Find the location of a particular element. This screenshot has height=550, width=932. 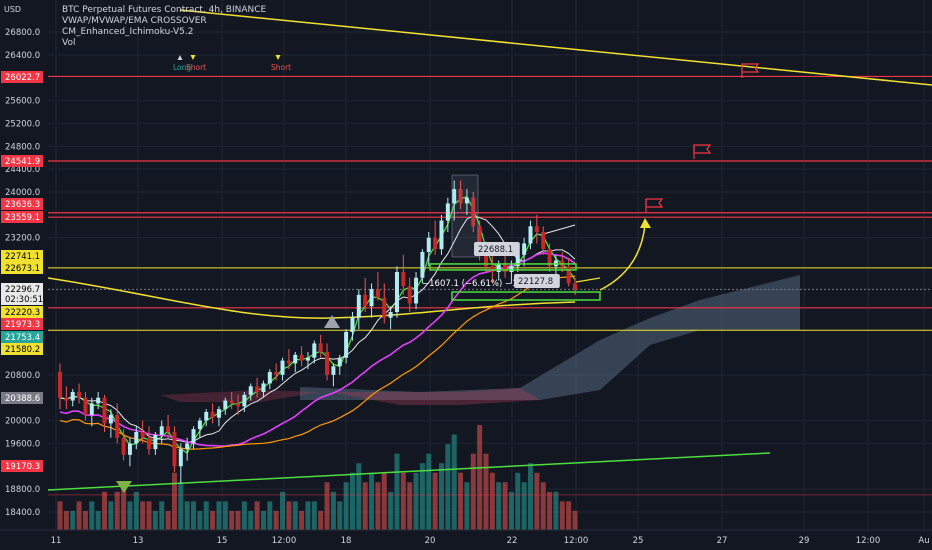

x-tick-label: 13 is located at coordinates (138, 541).